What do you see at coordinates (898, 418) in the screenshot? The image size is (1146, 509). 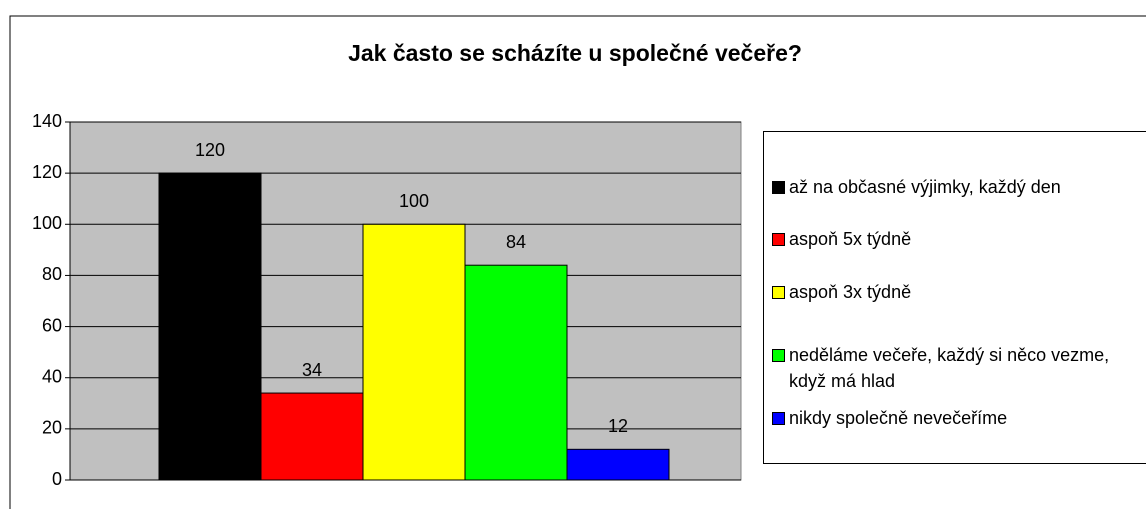 I see `legend-label: nikdy společně nevečeříme` at bounding box center [898, 418].